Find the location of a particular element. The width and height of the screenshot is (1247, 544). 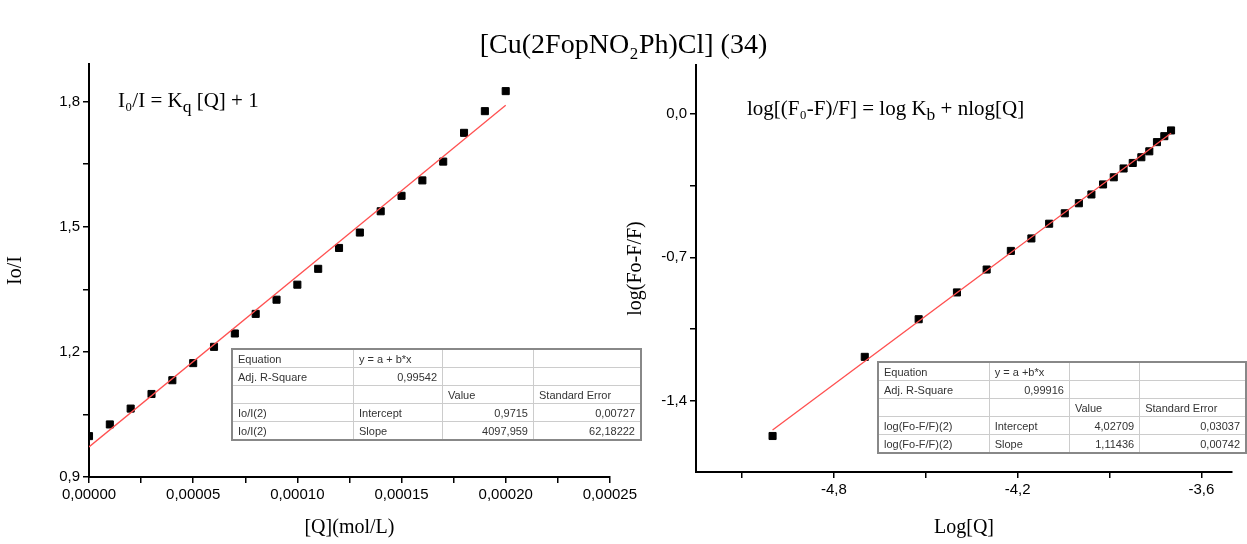

x-tick-label: 0,00000 is located at coordinates (89, 494).